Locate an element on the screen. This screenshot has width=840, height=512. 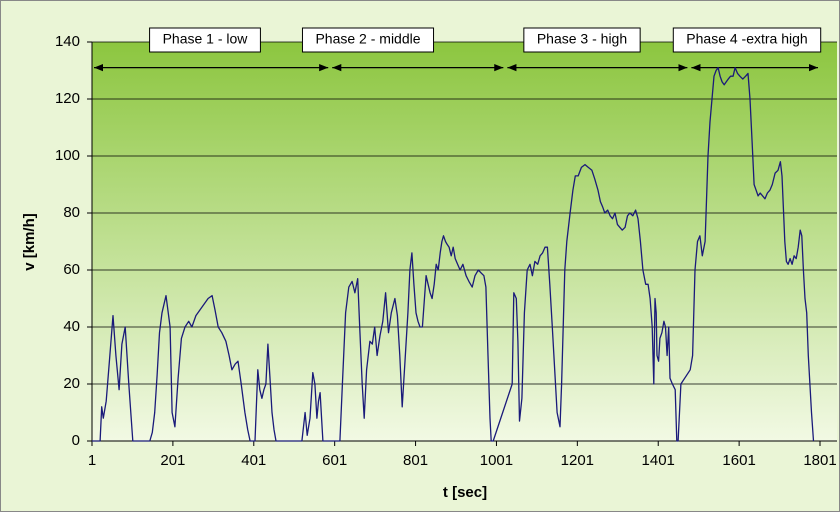
x-tick-label: 1001 is located at coordinates (496, 460).